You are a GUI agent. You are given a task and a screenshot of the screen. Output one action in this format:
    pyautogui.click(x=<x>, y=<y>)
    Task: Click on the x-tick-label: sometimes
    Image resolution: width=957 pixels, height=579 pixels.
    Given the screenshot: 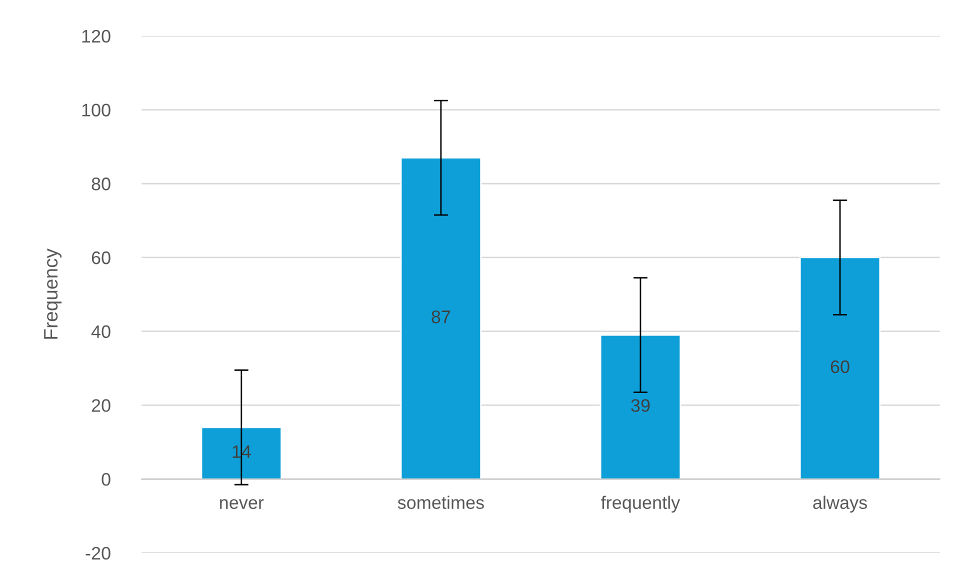 What is the action you would take?
    pyautogui.click(x=441, y=503)
    